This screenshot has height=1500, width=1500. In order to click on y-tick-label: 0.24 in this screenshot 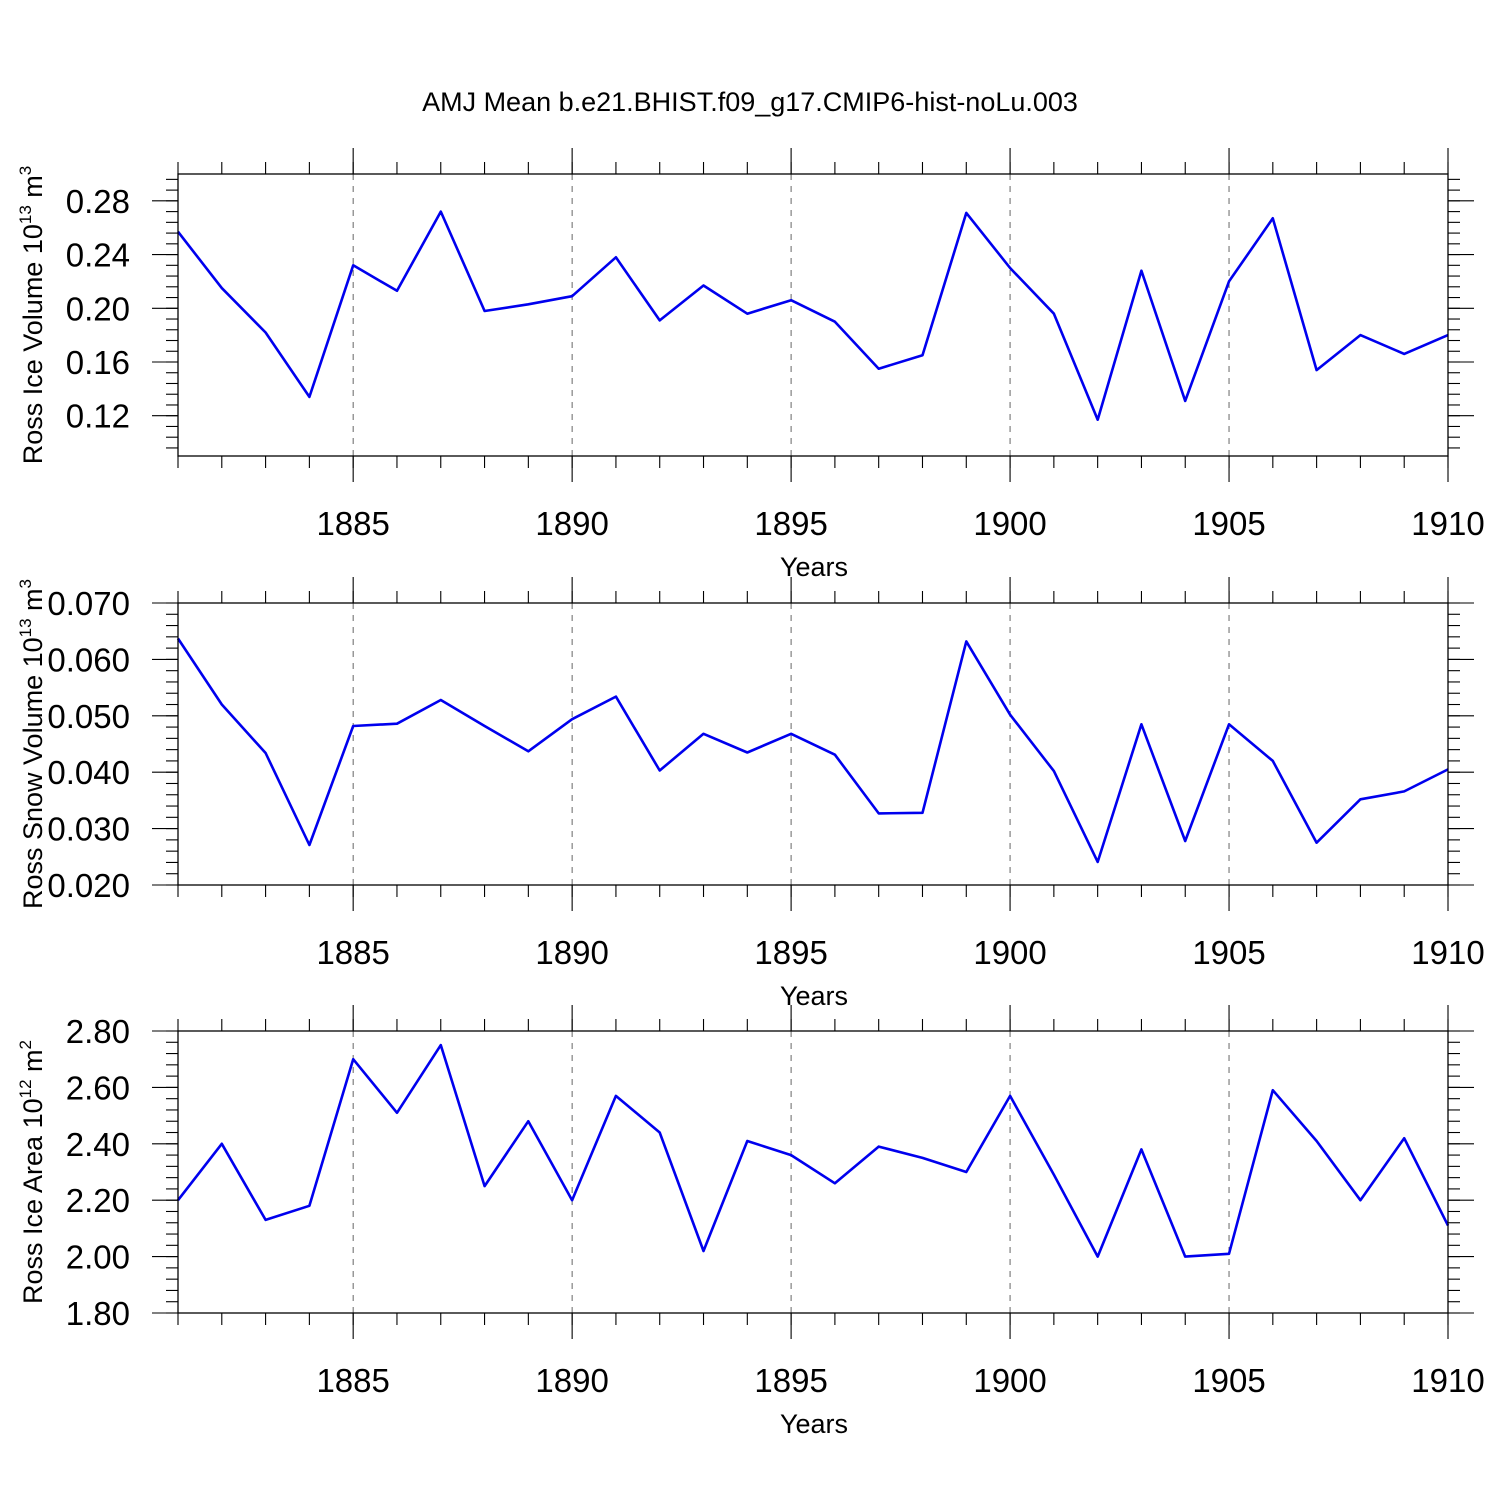, I will do `click(98, 255)`.